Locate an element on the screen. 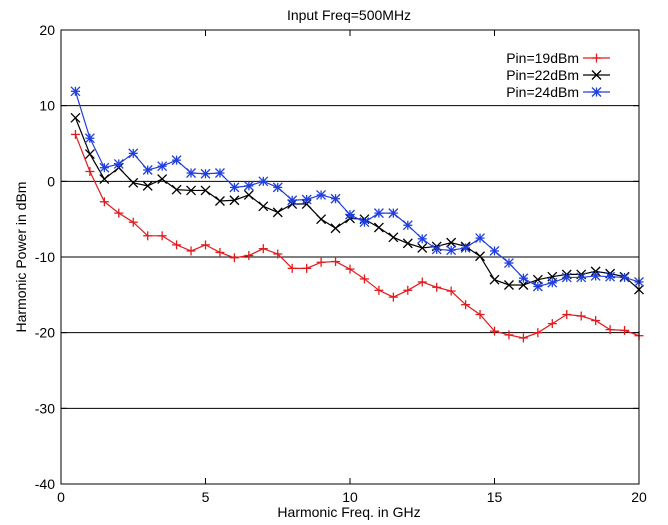 The width and height of the screenshot is (668, 525). legend-label: Pin=19dBm is located at coordinates (542, 58).